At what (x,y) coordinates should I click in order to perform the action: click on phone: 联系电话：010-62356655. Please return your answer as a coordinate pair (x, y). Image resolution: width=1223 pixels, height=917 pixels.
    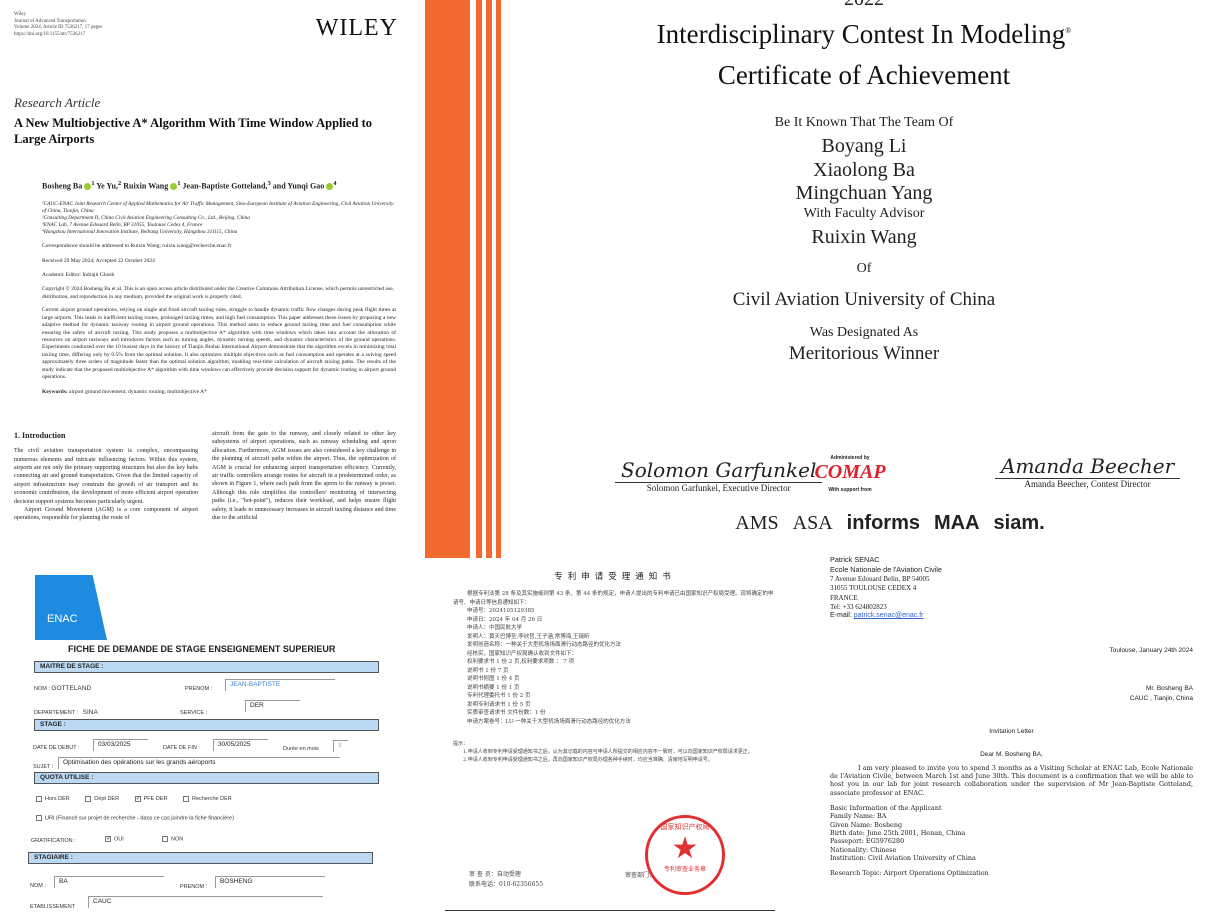
    Looking at the image, I should click on (506, 885).